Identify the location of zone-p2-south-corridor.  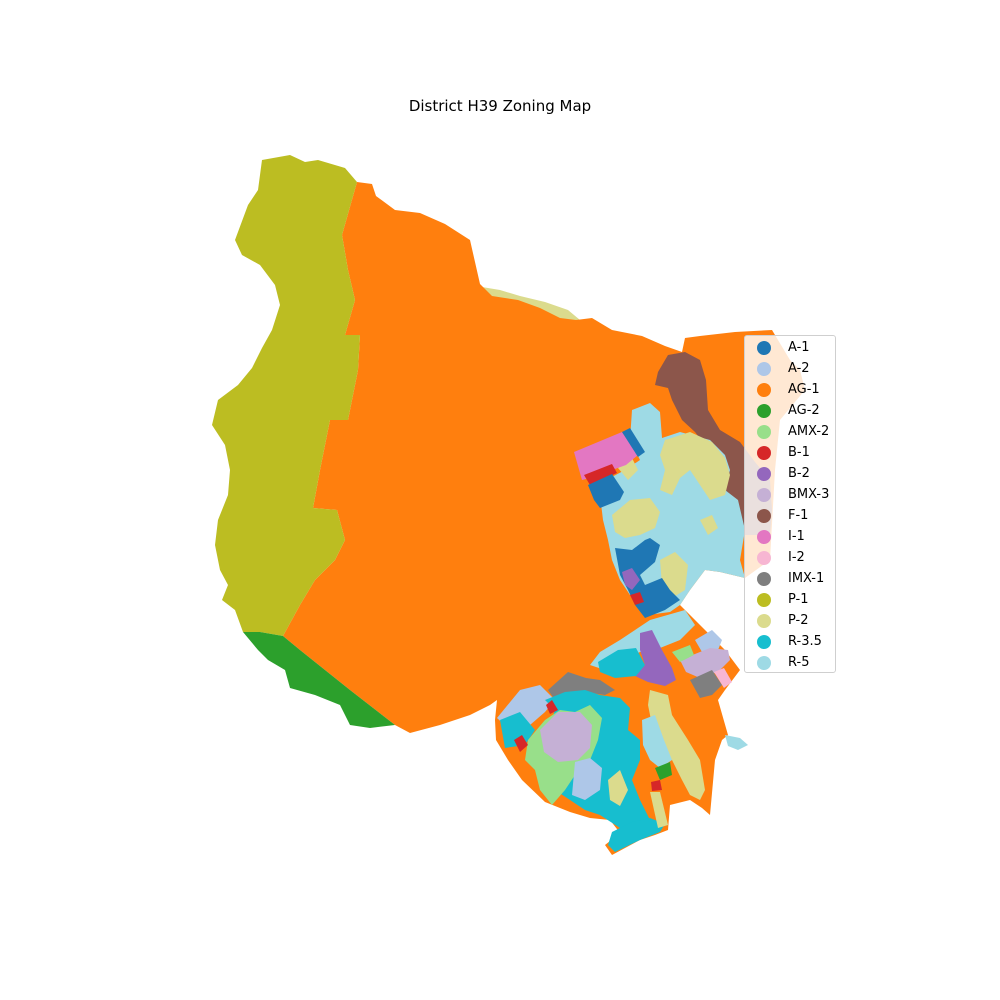
(676, 745).